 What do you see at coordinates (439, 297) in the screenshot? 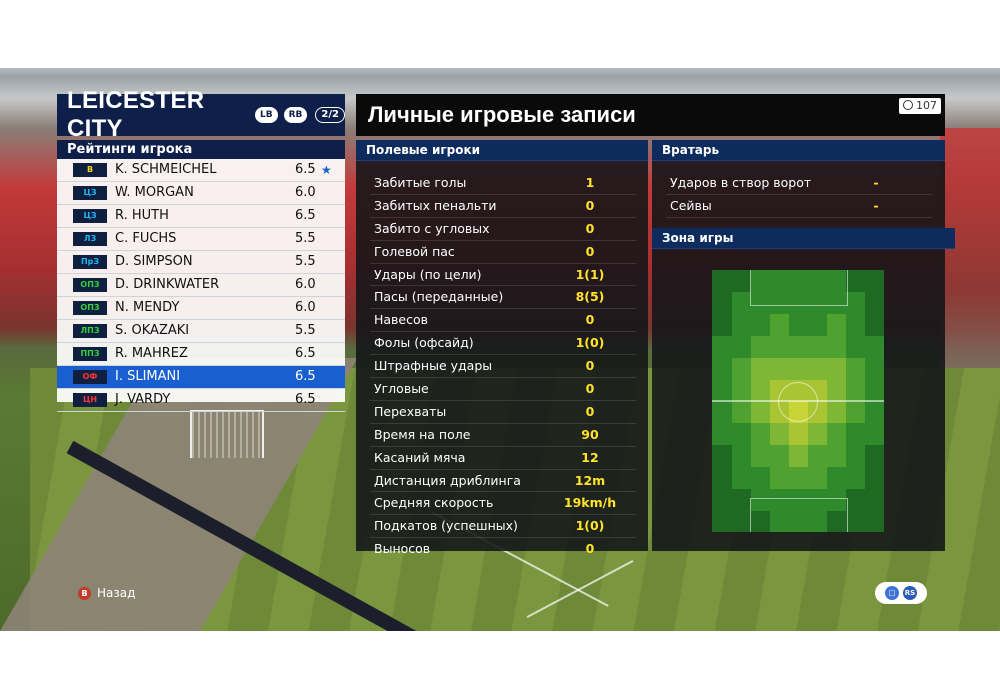
I see `stat-label: Пасы (переданные)` at bounding box center [439, 297].